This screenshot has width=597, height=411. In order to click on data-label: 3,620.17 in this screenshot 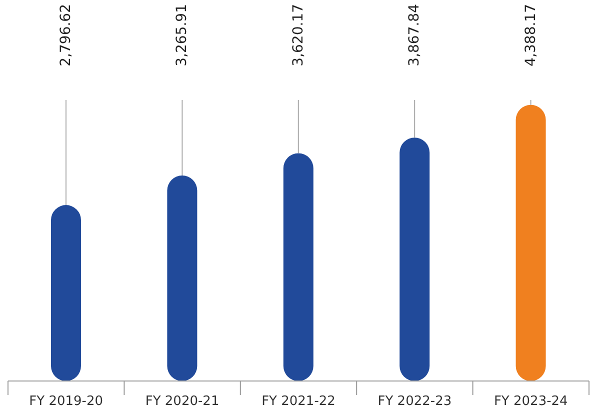, I will do `click(298, 35)`.